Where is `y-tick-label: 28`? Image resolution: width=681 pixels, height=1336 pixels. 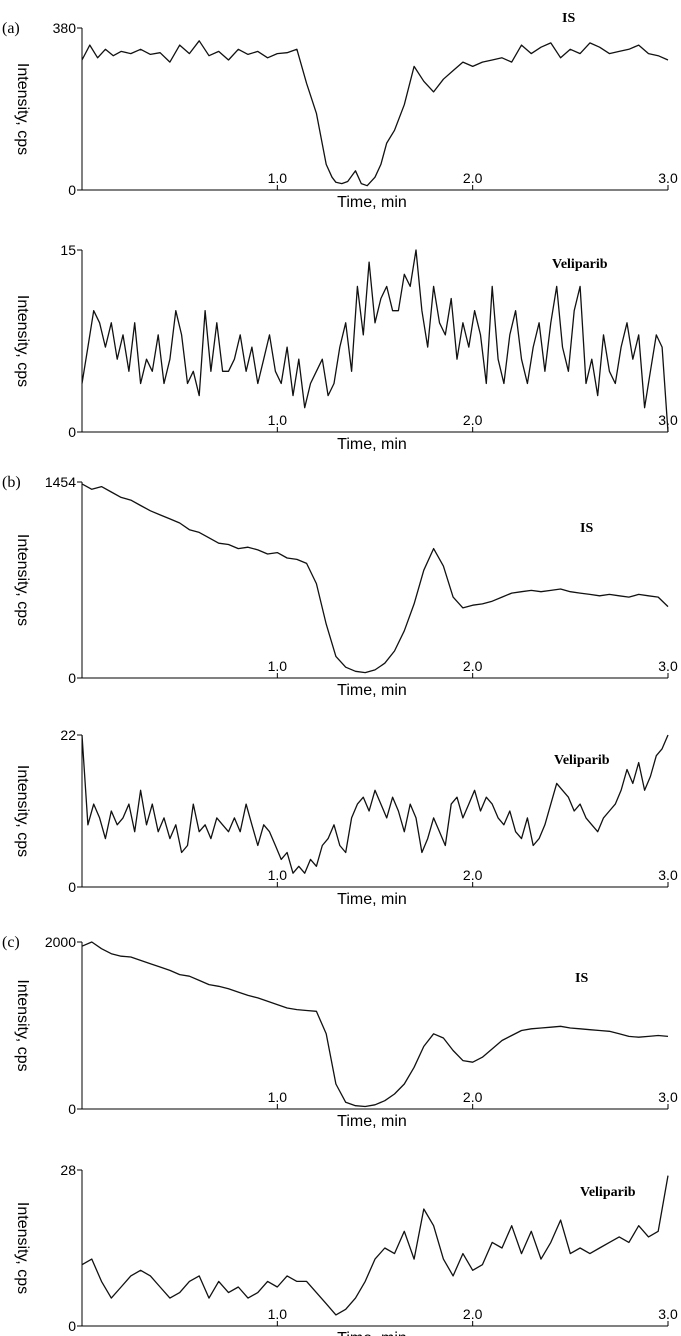 y-tick-label: 28 is located at coordinates (68, 1170).